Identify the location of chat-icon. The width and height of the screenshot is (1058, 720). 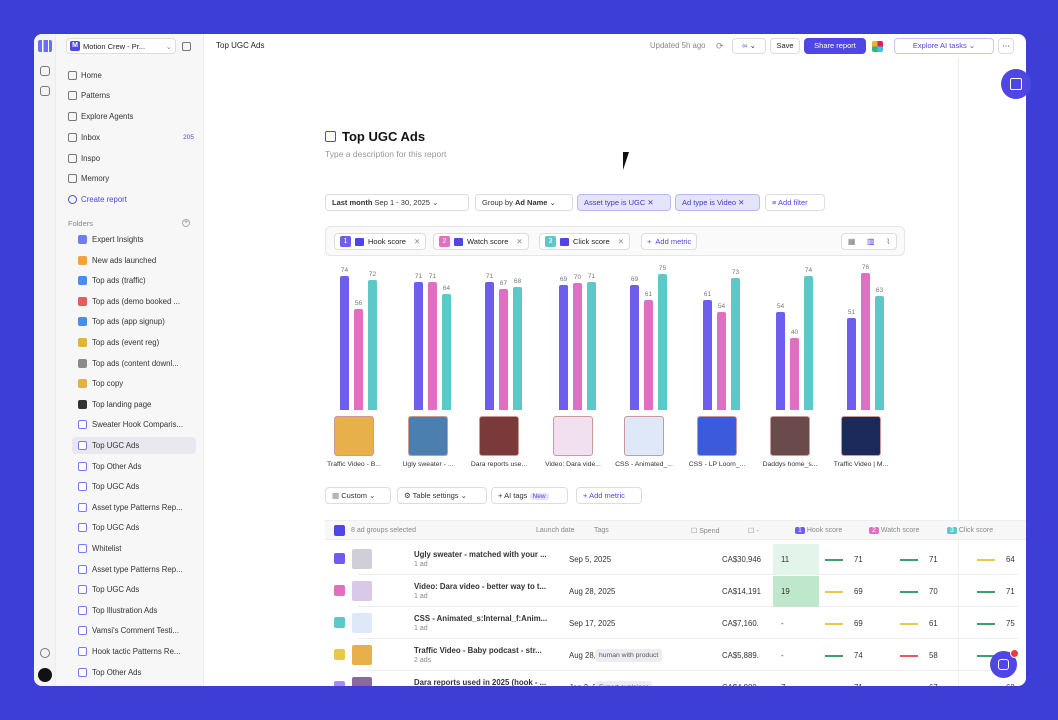
(45, 71).